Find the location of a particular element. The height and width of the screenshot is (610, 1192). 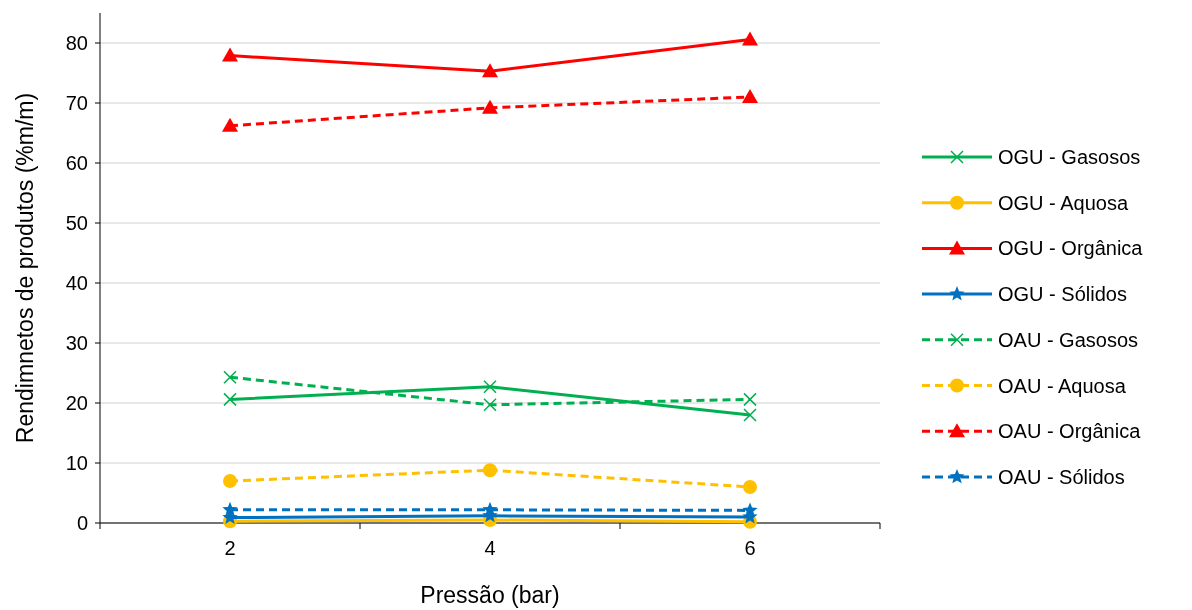

legend-label: OGU - Aquosa is located at coordinates (1063, 202).